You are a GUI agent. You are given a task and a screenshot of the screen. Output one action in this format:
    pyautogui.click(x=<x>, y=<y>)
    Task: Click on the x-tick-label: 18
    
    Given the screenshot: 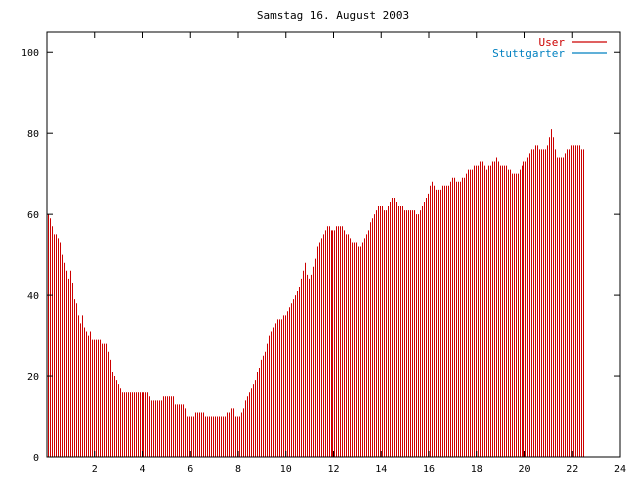 What is the action you would take?
    pyautogui.click(x=477, y=469)
    